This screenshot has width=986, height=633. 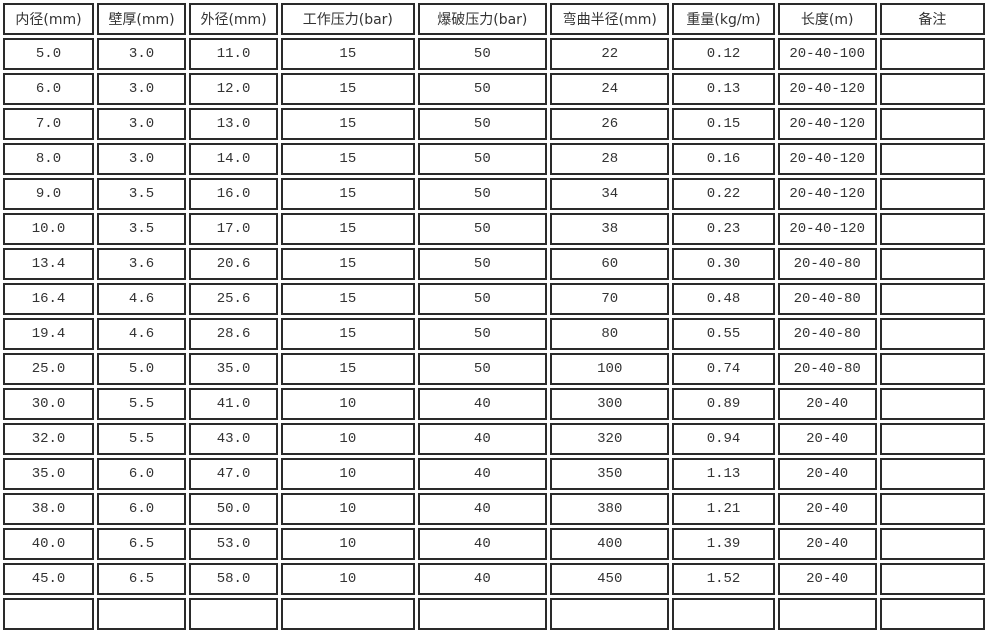 What do you see at coordinates (610, 579) in the screenshot?
I see `table-cell: 450` at bounding box center [610, 579].